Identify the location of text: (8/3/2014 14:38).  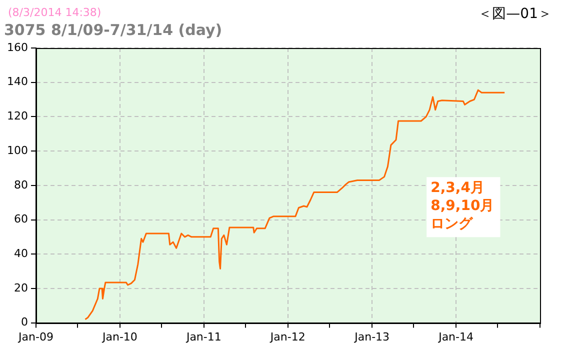
(55, 12).